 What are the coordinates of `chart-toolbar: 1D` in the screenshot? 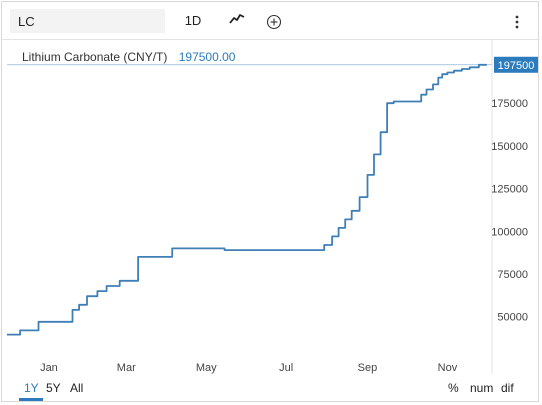 It's located at (271, 21).